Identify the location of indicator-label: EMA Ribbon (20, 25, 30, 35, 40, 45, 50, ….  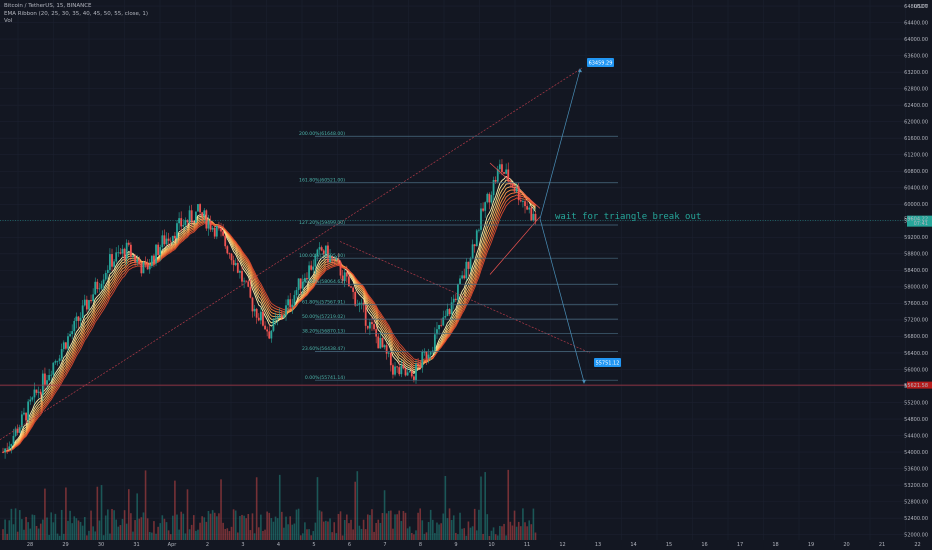
(76, 13).